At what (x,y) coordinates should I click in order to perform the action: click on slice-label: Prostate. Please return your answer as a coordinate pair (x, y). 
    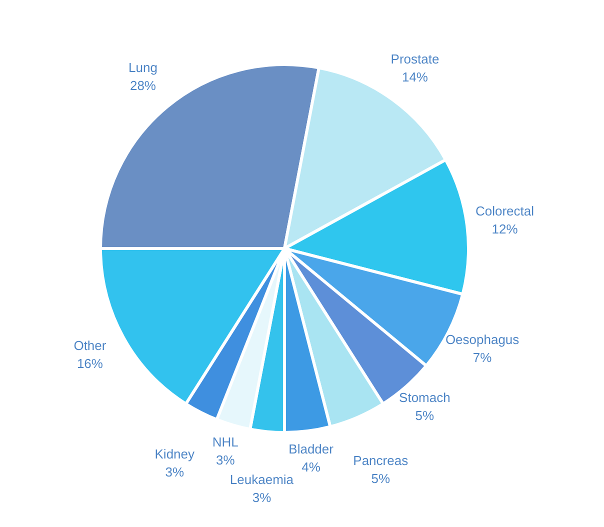
    Looking at the image, I should click on (415, 58).